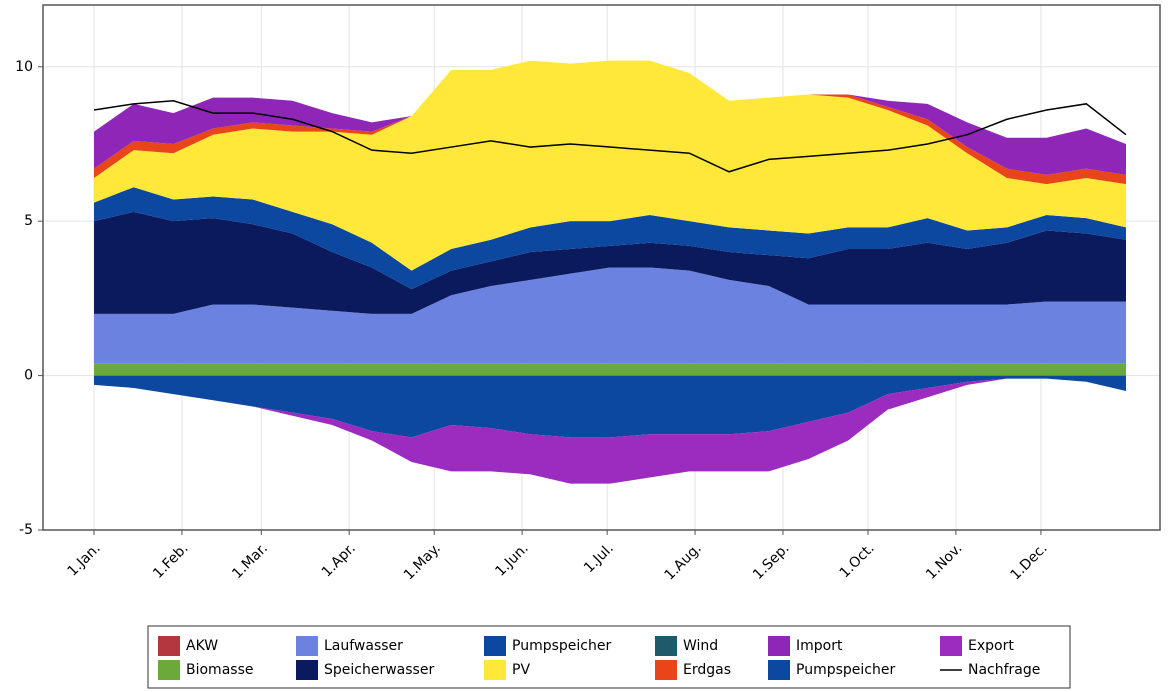  What do you see at coordinates (682, 561) in the screenshot?
I see `x-tick-label: 1.Aug.` at bounding box center [682, 561].